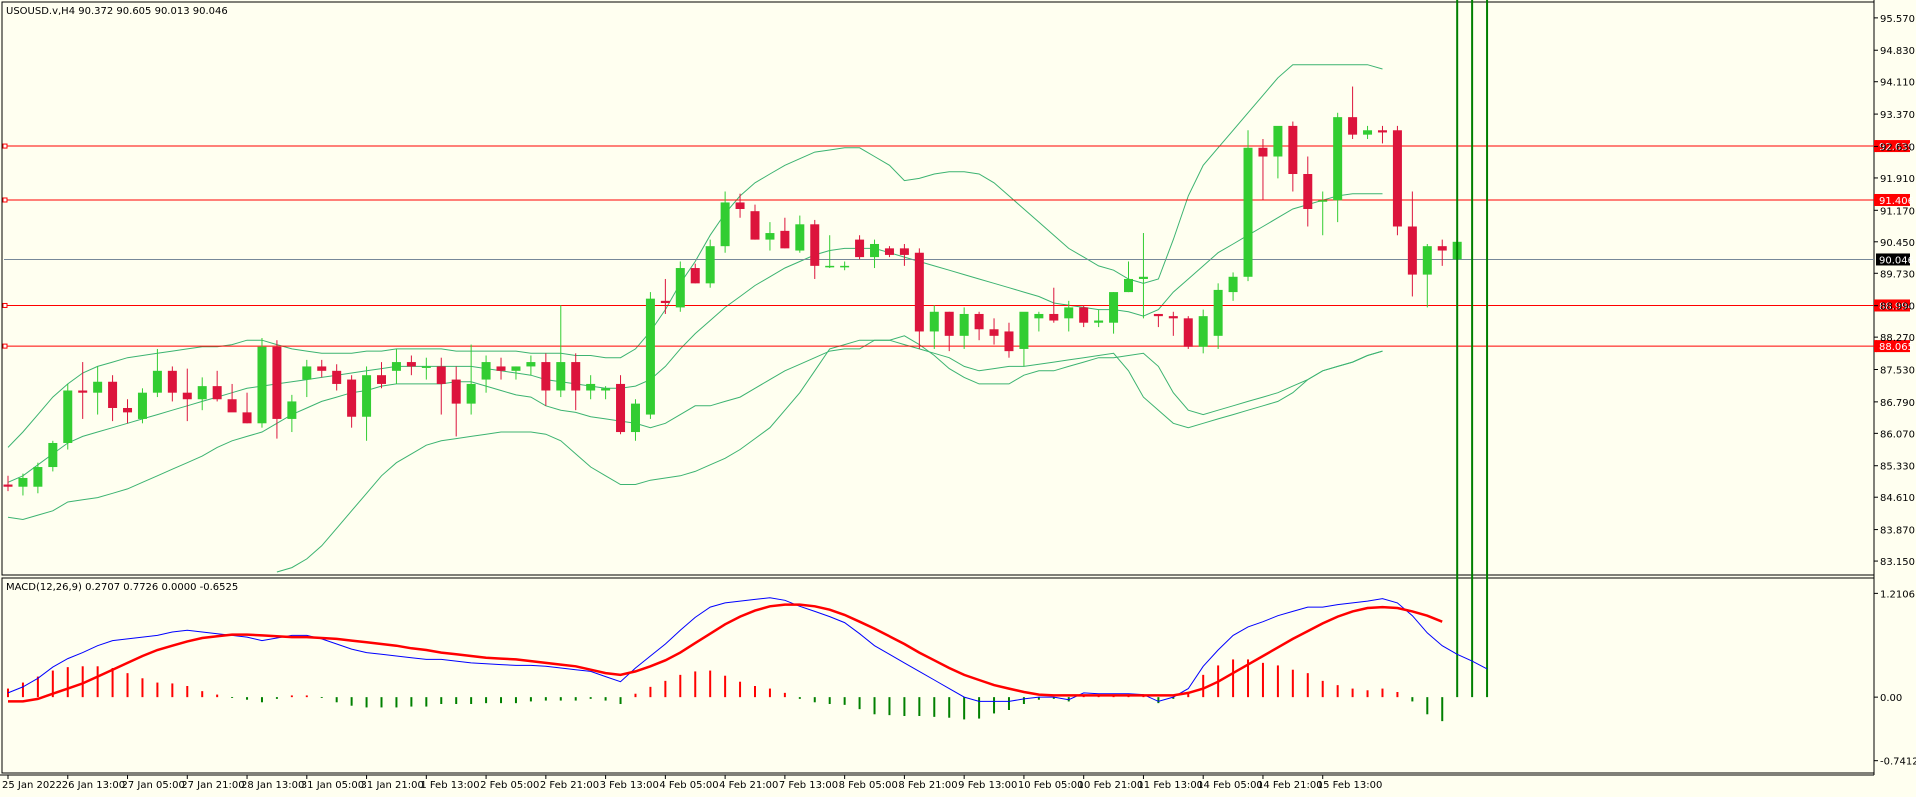 Image resolution: width=1916 pixels, height=797 pixels. What do you see at coordinates (1897, 562) in the screenshot?
I see `price-tick-label: 83.150` at bounding box center [1897, 562].